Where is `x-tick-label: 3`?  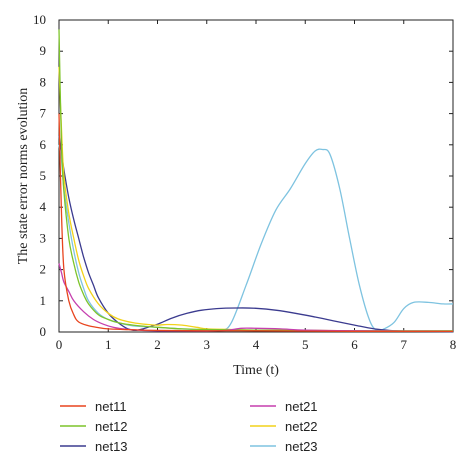 x-tick-label: 3 is located at coordinates (207, 344).